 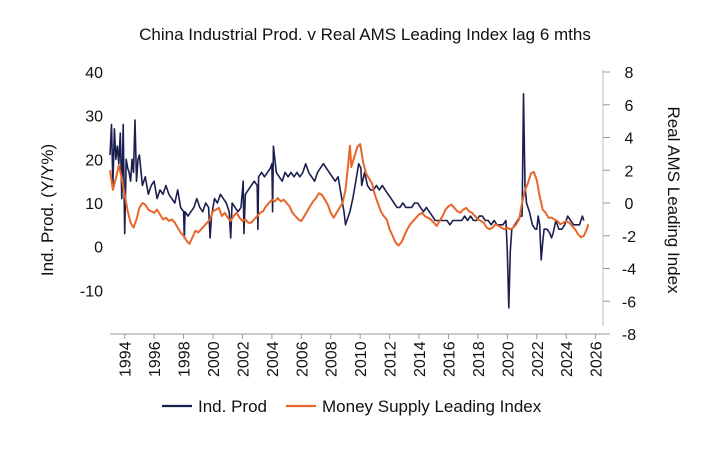 What do you see at coordinates (91, 291) in the screenshot?
I see `left-tick-label: -10` at bounding box center [91, 291].